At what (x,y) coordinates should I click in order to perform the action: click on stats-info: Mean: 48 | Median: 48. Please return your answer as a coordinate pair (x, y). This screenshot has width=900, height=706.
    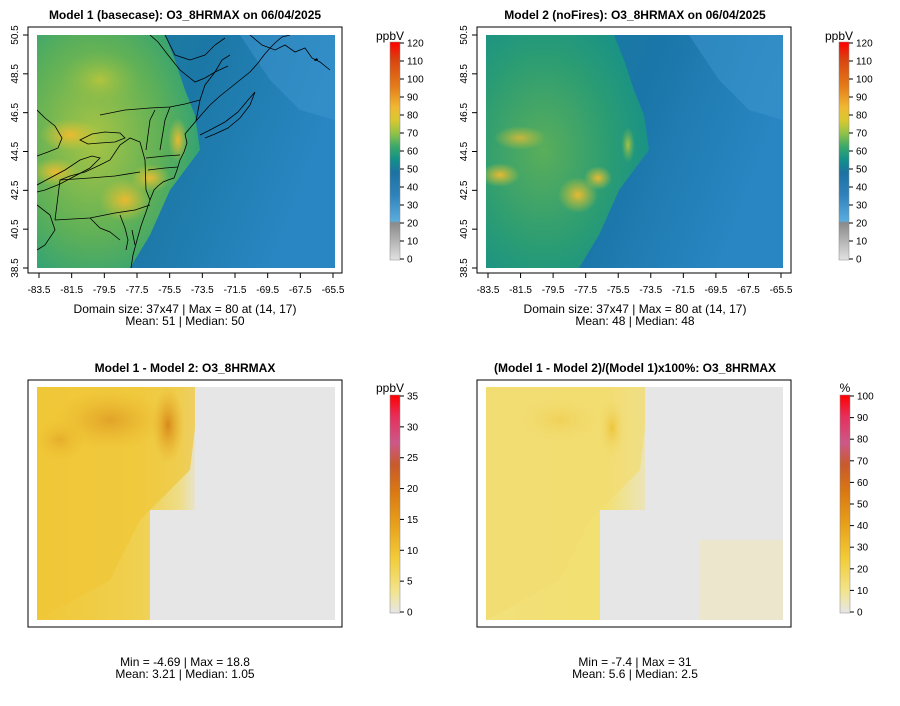
    Looking at the image, I should click on (635, 321).